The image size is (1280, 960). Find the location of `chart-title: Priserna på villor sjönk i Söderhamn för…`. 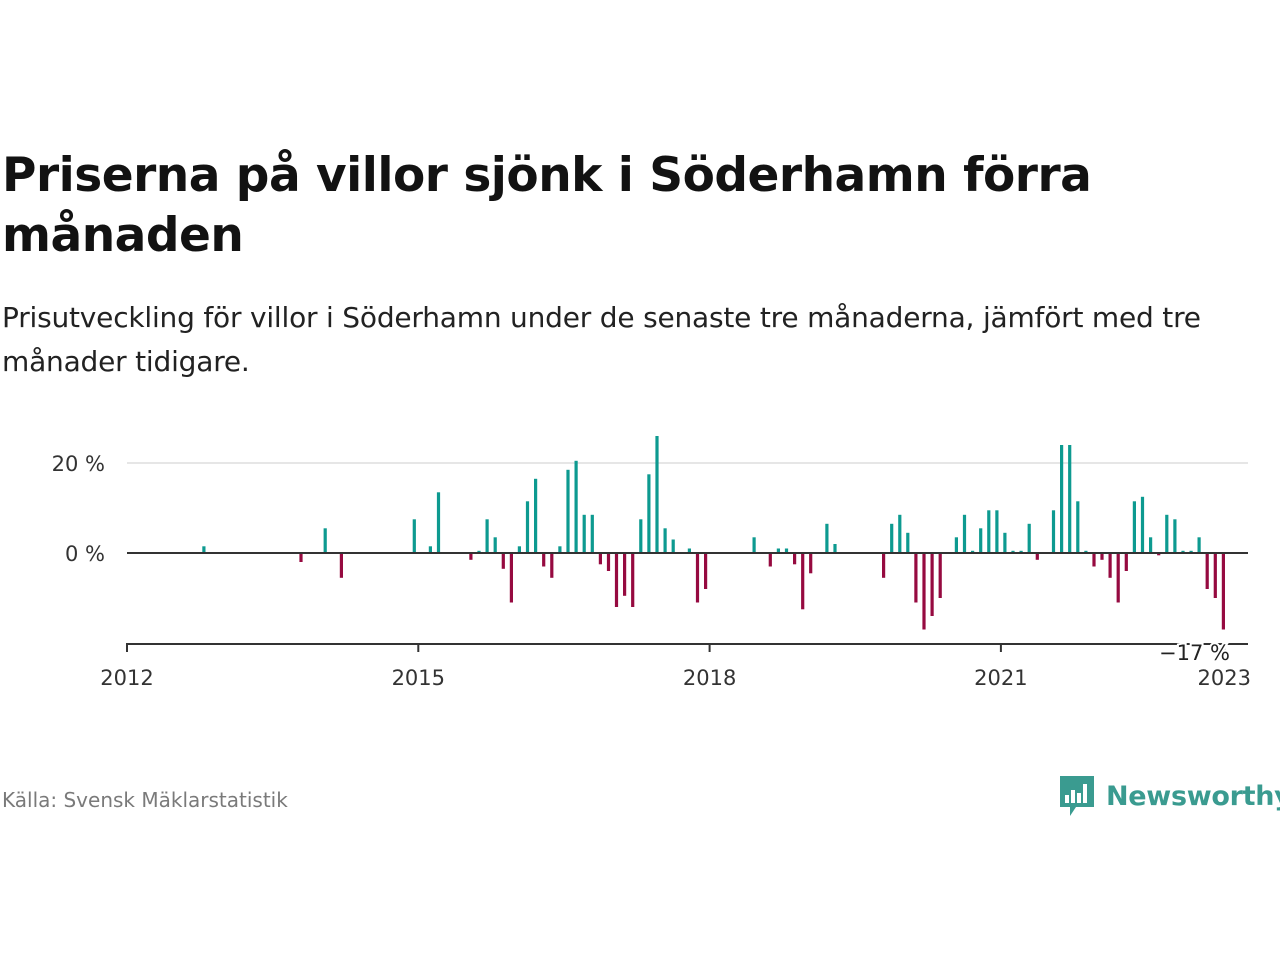

chart-title: Priserna på villor sjönk i Söderhamn för… is located at coordinates (547, 205).